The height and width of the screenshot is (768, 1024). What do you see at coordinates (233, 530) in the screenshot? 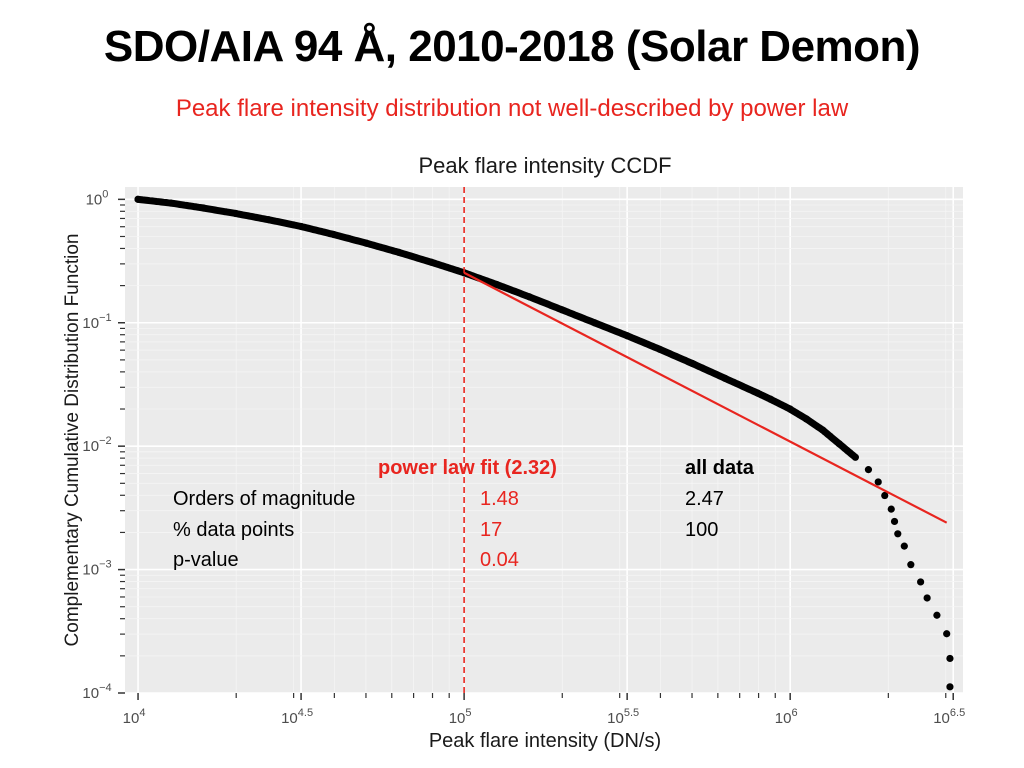
I see `row-label-pct: % data points` at bounding box center [233, 530].